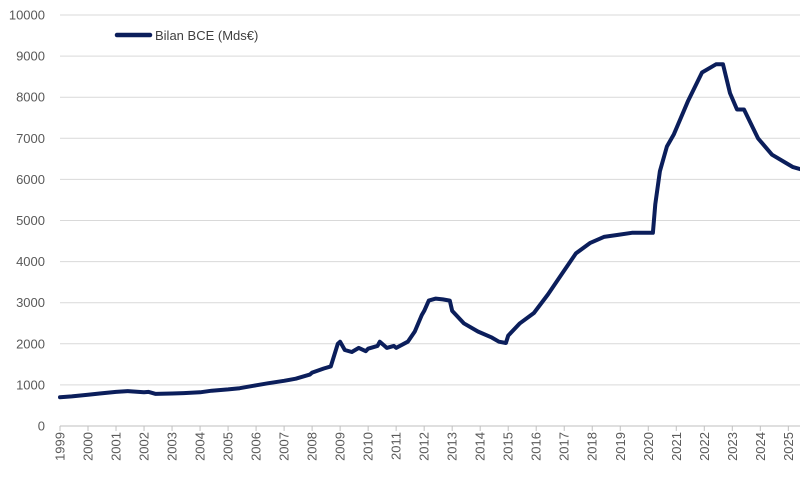  What do you see at coordinates (340, 446) in the screenshot?
I see `x-tick-label: 2009` at bounding box center [340, 446].